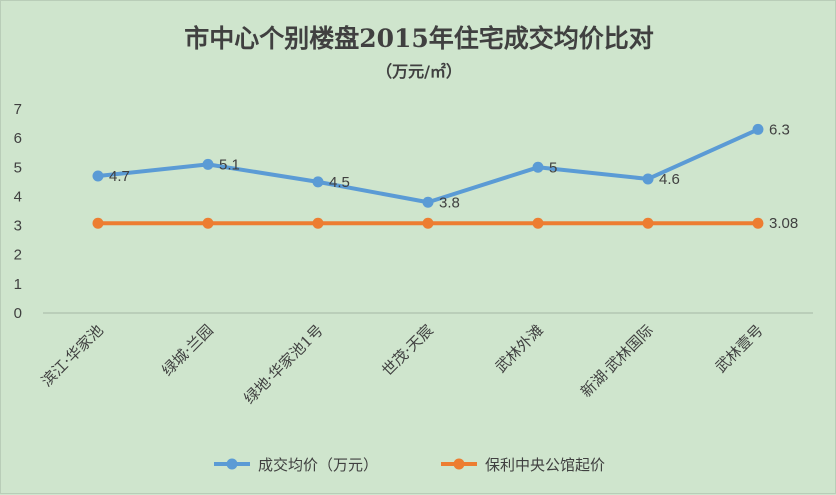  I want to click on y-tick-label: 2, so click(18, 255).